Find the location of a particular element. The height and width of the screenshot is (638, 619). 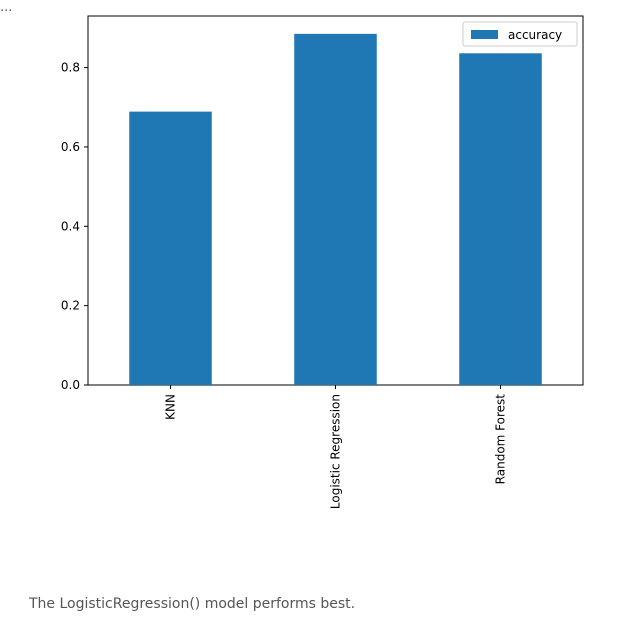

legend-label: accuracy is located at coordinates (535, 35).